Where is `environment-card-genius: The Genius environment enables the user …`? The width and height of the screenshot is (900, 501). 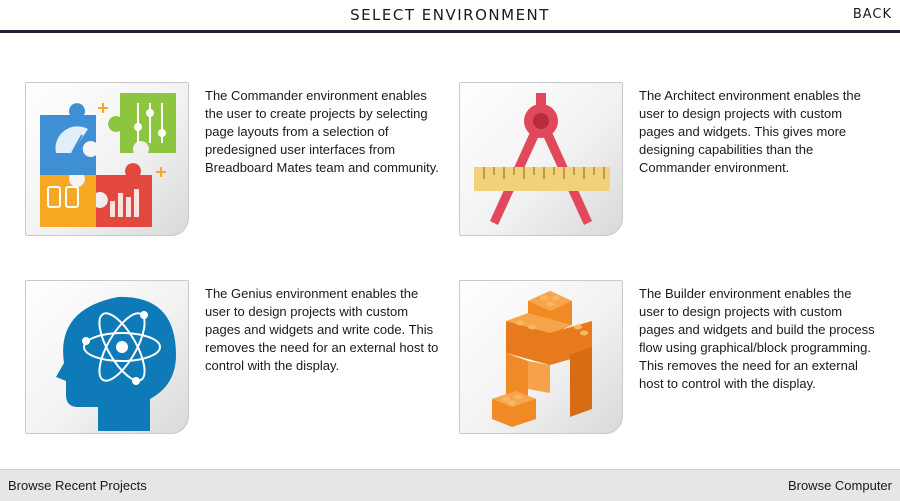 environment-card-genius: The Genius environment enables the user … is located at coordinates (235, 358).